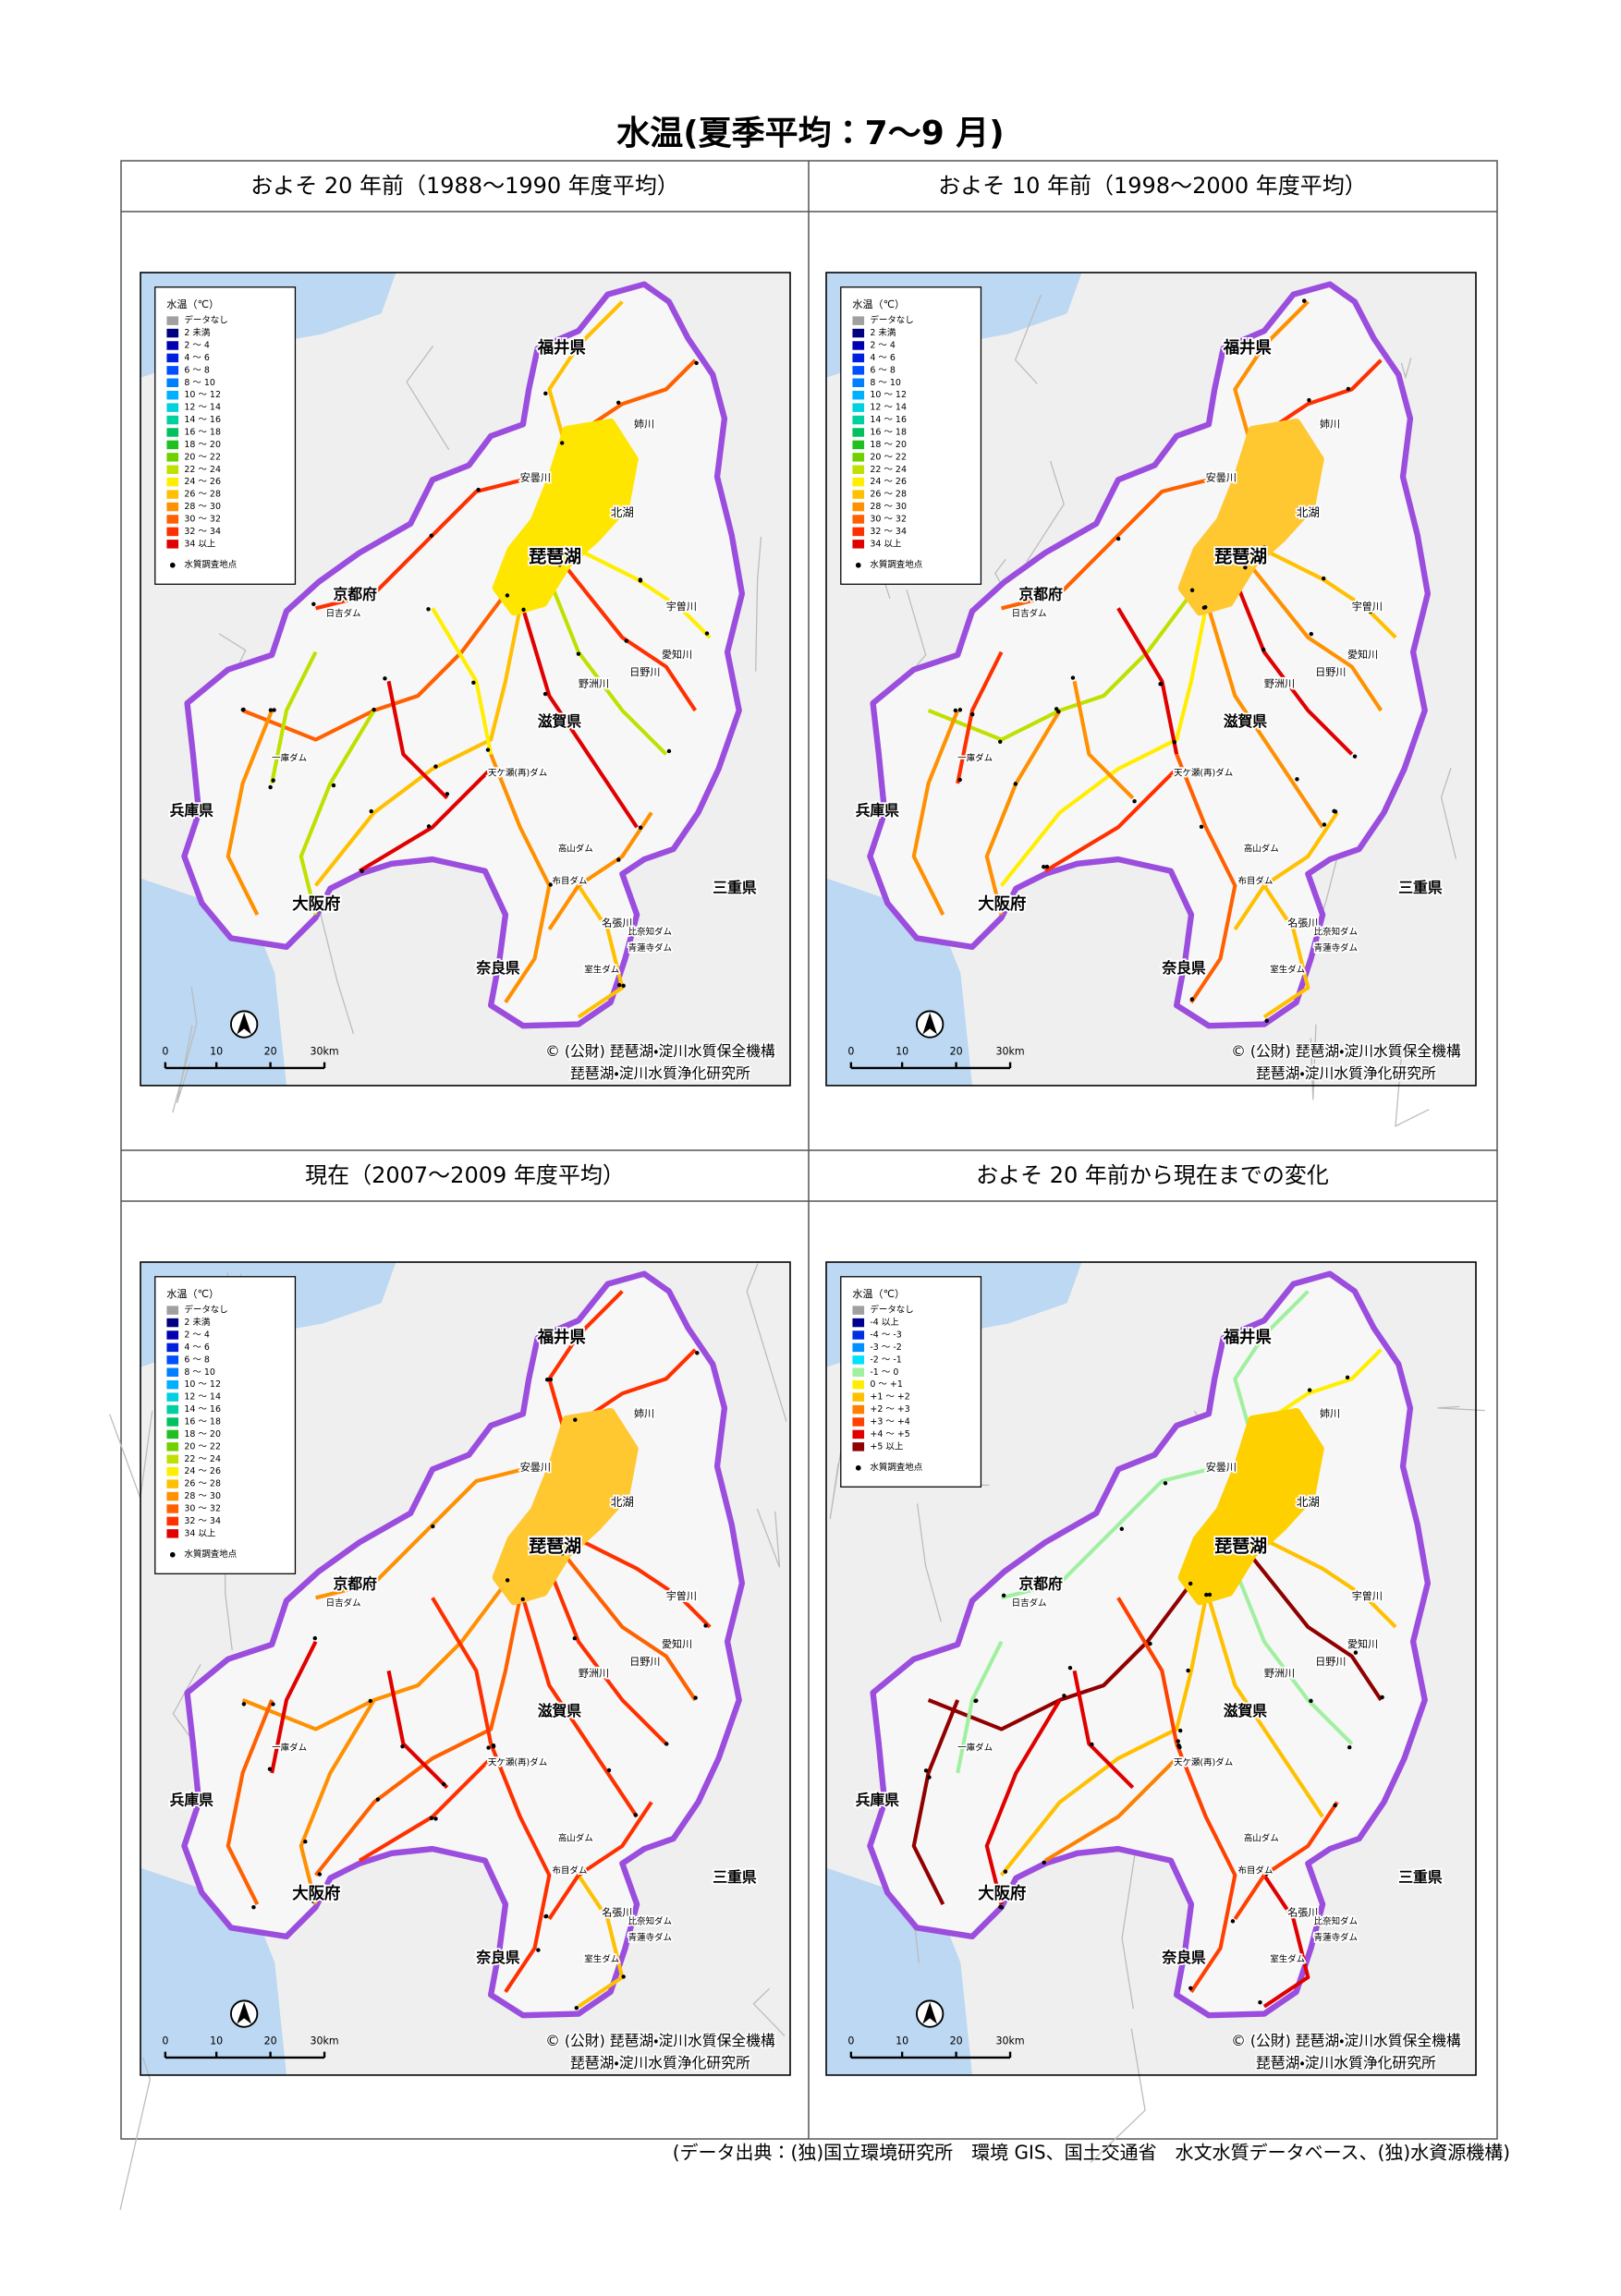 This screenshot has width=1621, height=2296. Describe the element at coordinates (886, 1446) in the screenshot. I see `legend-label: +5 以上` at that location.